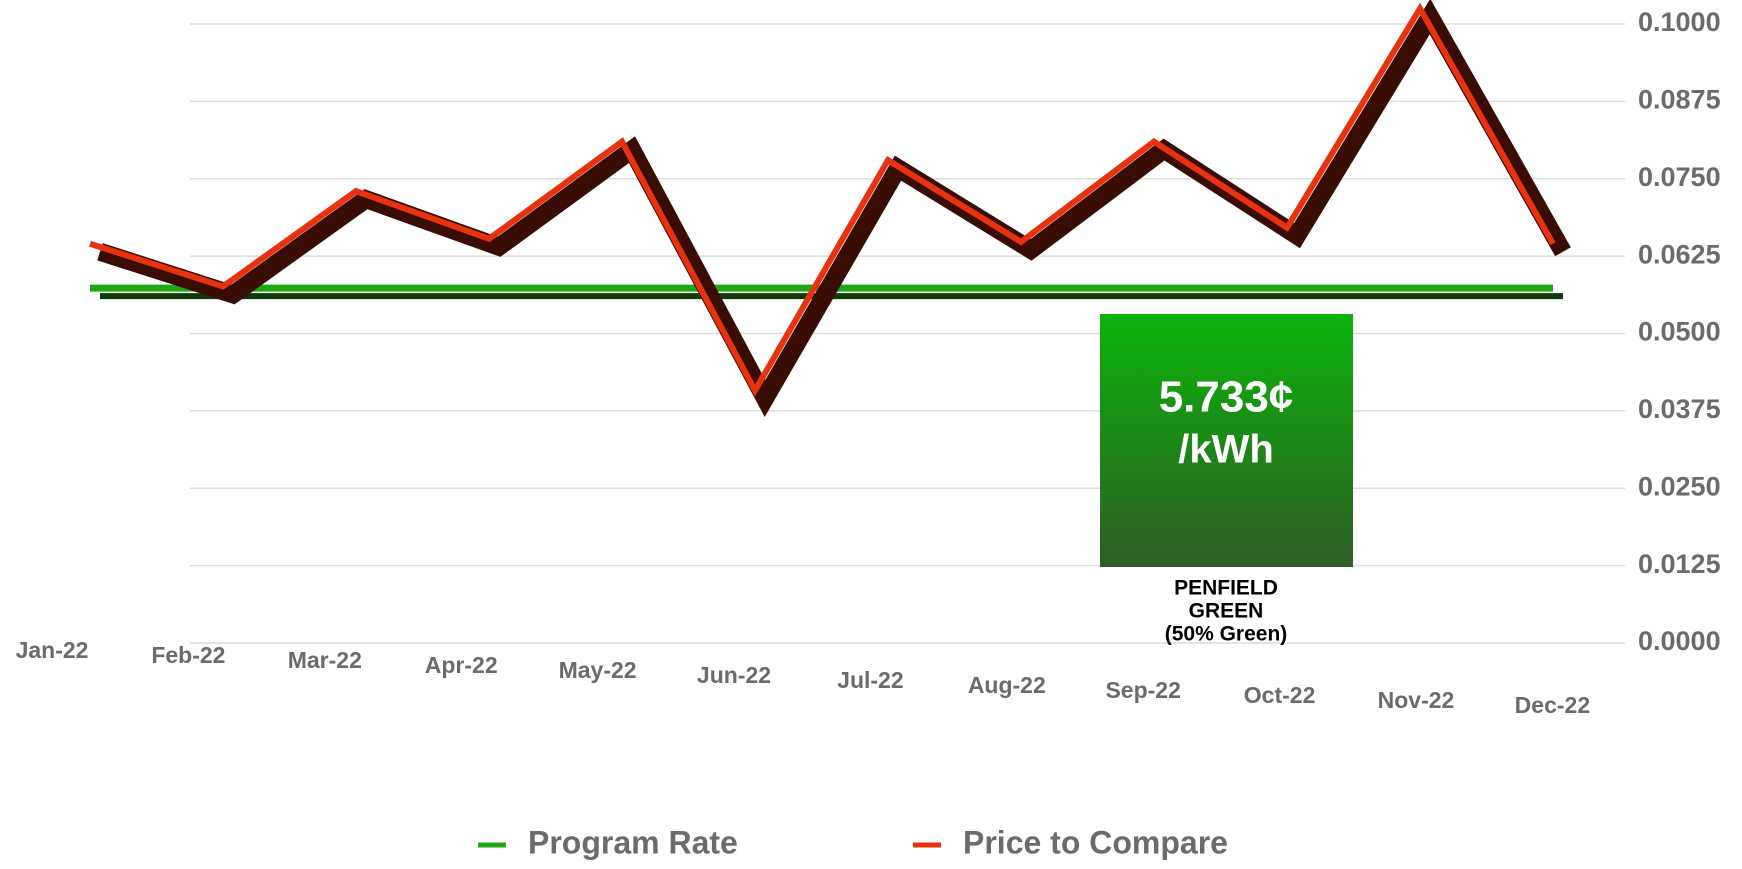 The width and height of the screenshot is (1742, 869). Describe the element at coordinates (1679, 177) in the screenshot. I see `y-tick-label: 0.0750` at that location.